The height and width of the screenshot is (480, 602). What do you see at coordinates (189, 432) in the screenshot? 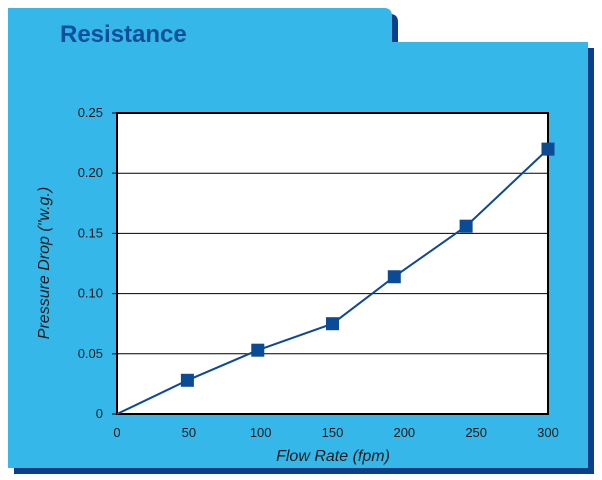
I see `x-tick-label: 50` at bounding box center [189, 432].